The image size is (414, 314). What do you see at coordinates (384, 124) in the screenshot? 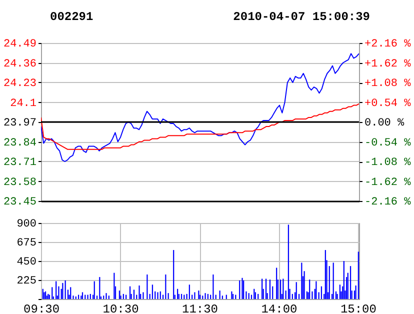
I see `y2-tick-label: 0.00 %` at bounding box center [384, 124].